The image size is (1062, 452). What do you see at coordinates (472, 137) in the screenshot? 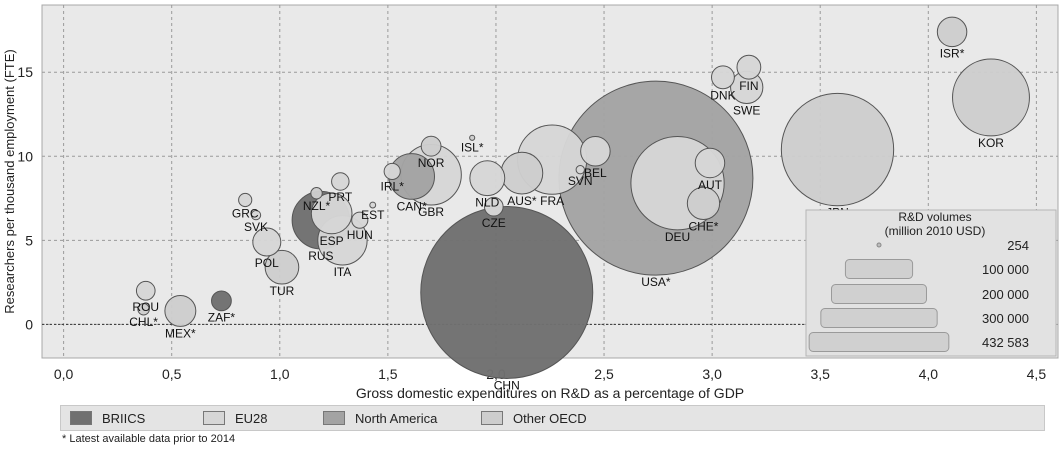
I see `bubble-isl` at bounding box center [472, 137].